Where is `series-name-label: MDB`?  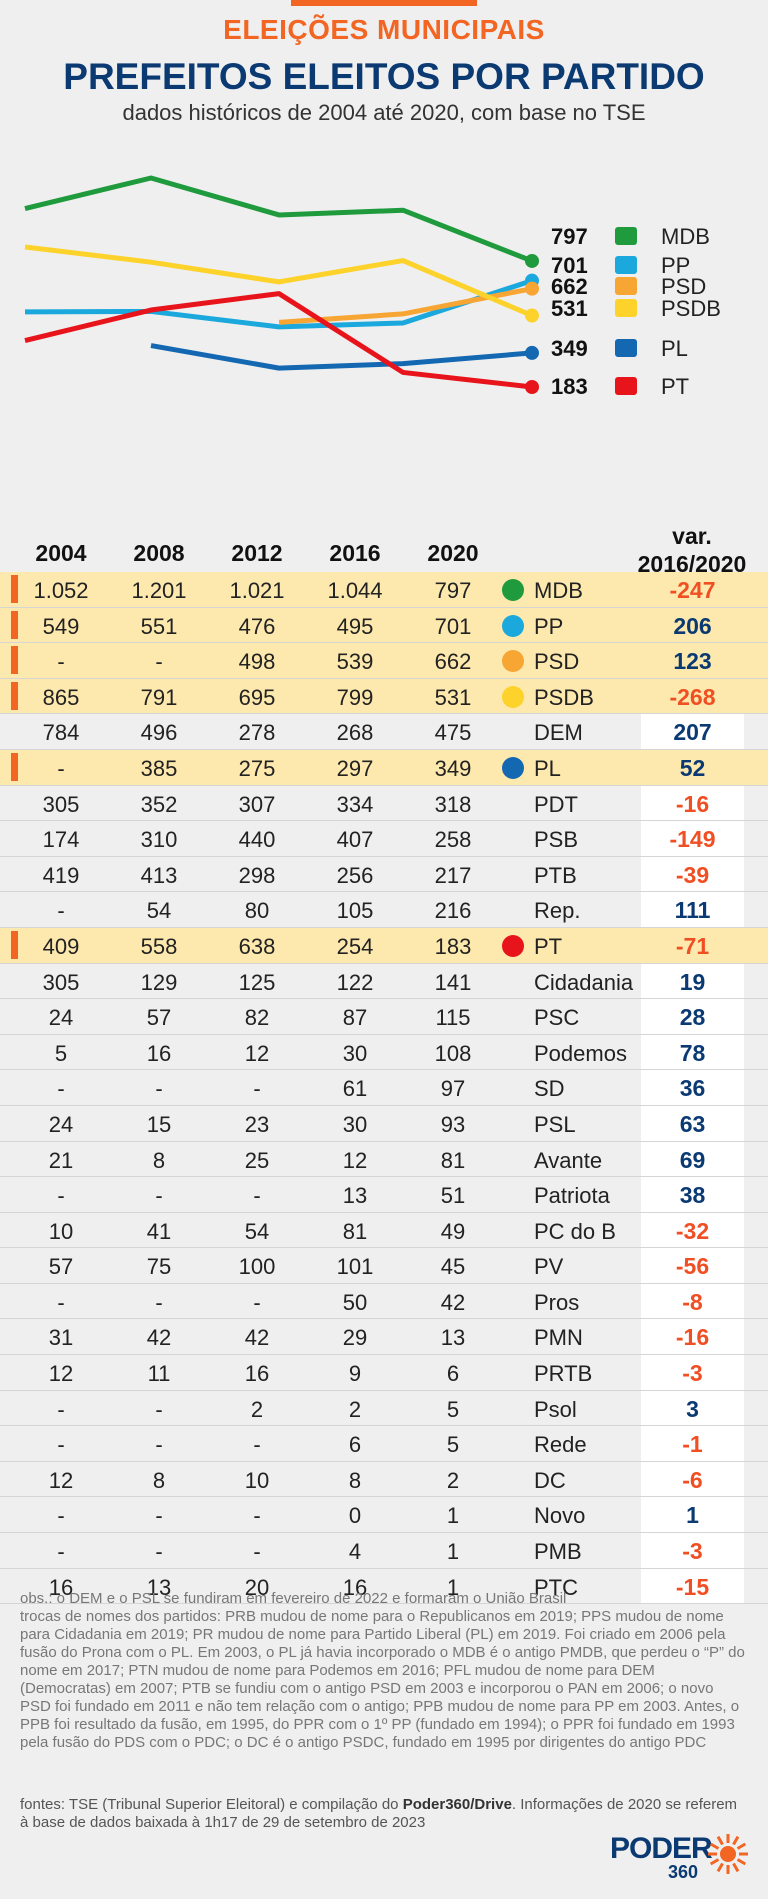
series-name-label: MDB is located at coordinates (685, 236).